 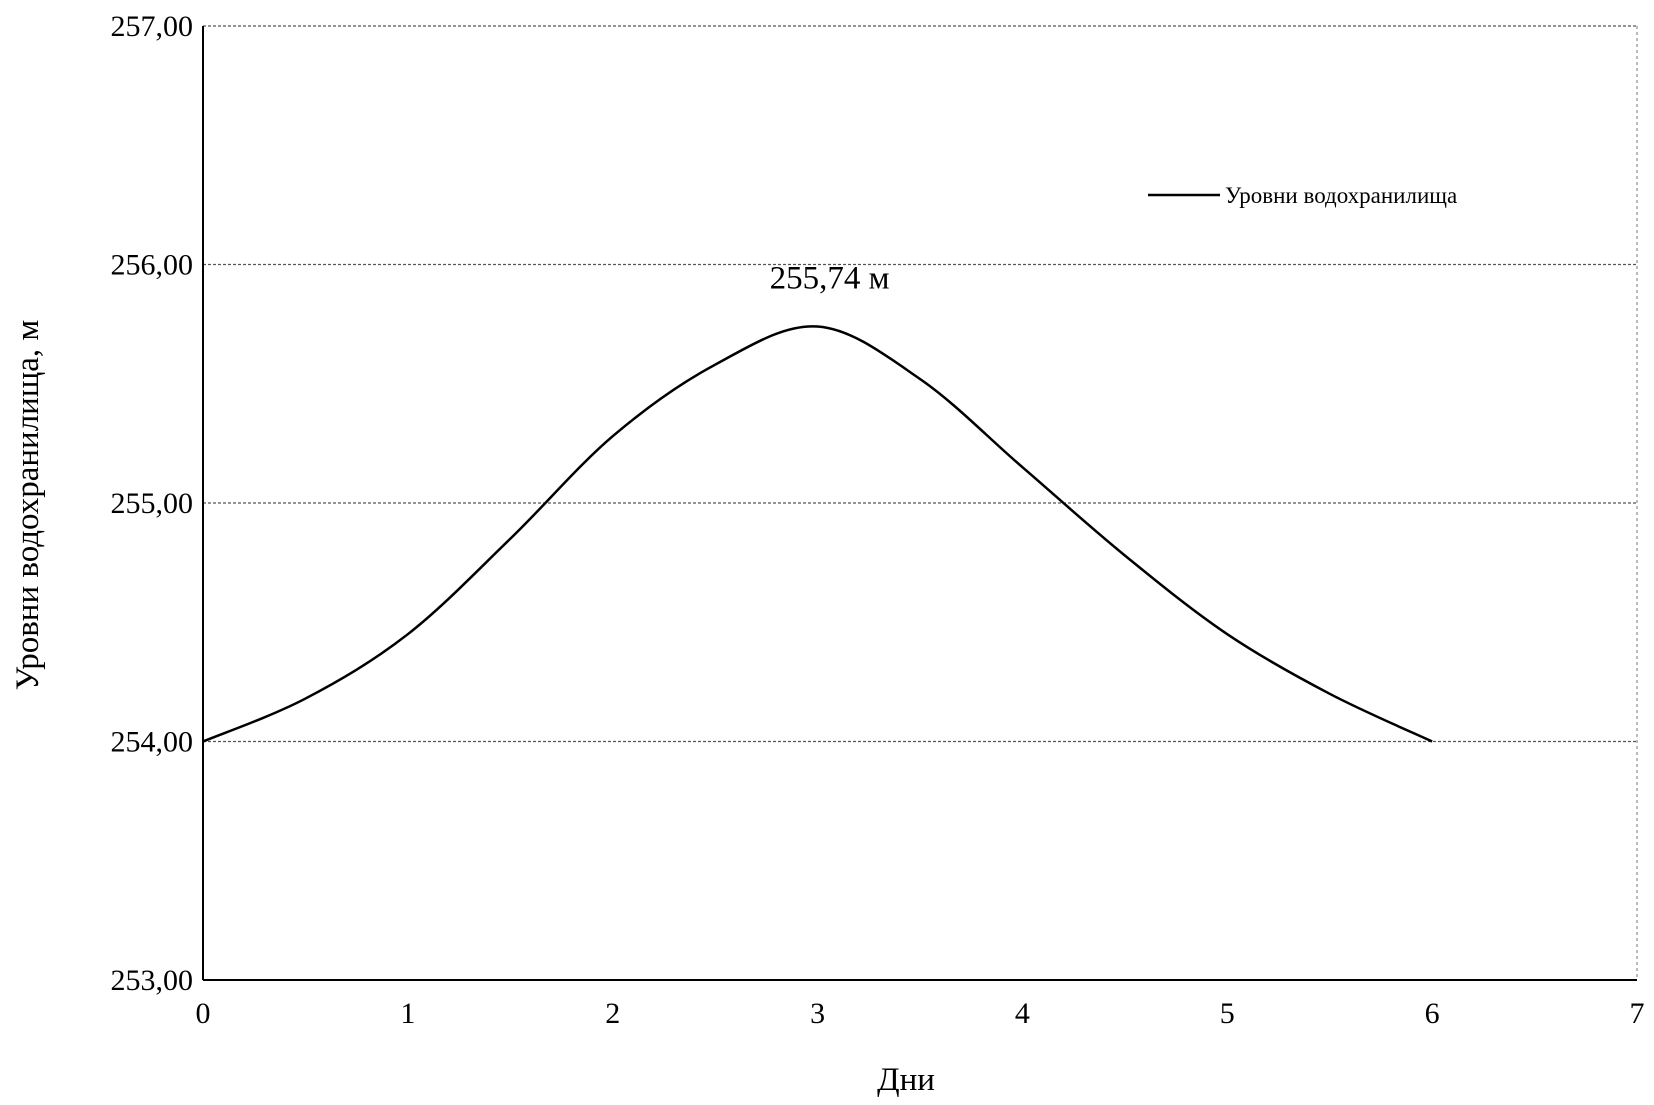 I want to click on x-tick-label: 2, so click(x=612, y=1013).